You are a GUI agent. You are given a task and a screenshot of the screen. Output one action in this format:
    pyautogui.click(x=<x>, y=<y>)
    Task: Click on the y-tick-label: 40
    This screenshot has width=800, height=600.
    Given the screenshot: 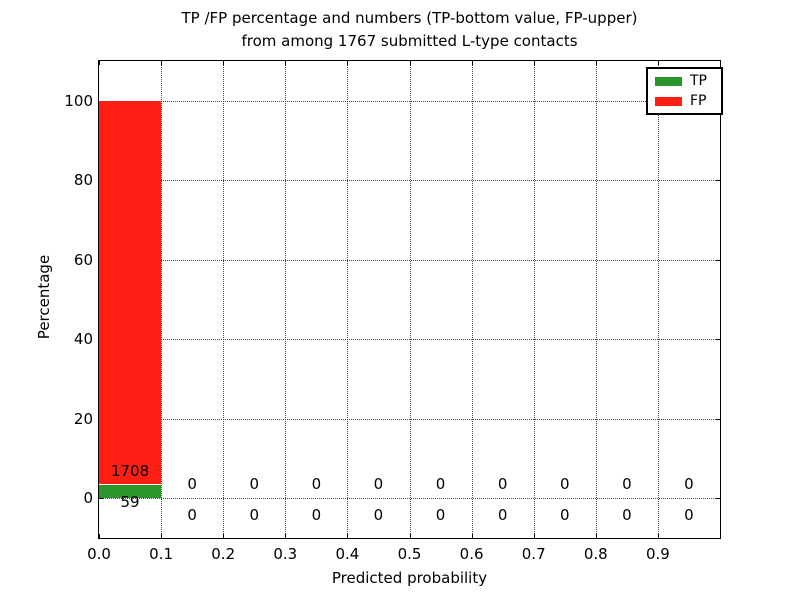 What is the action you would take?
    pyautogui.click(x=83, y=339)
    